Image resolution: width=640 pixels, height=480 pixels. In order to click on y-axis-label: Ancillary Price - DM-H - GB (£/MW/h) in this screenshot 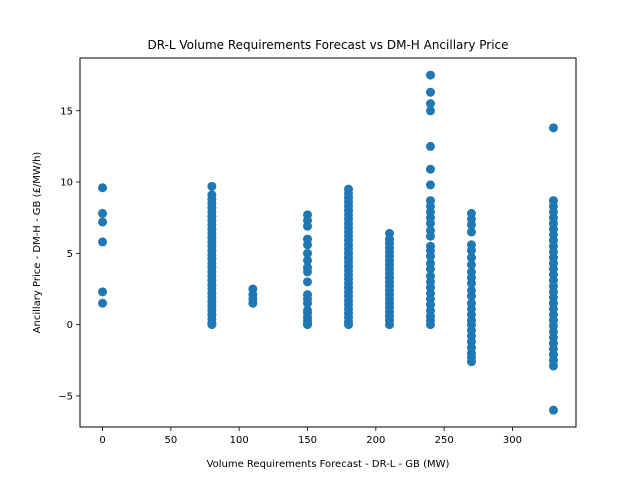, I will do `click(37, 243)`.